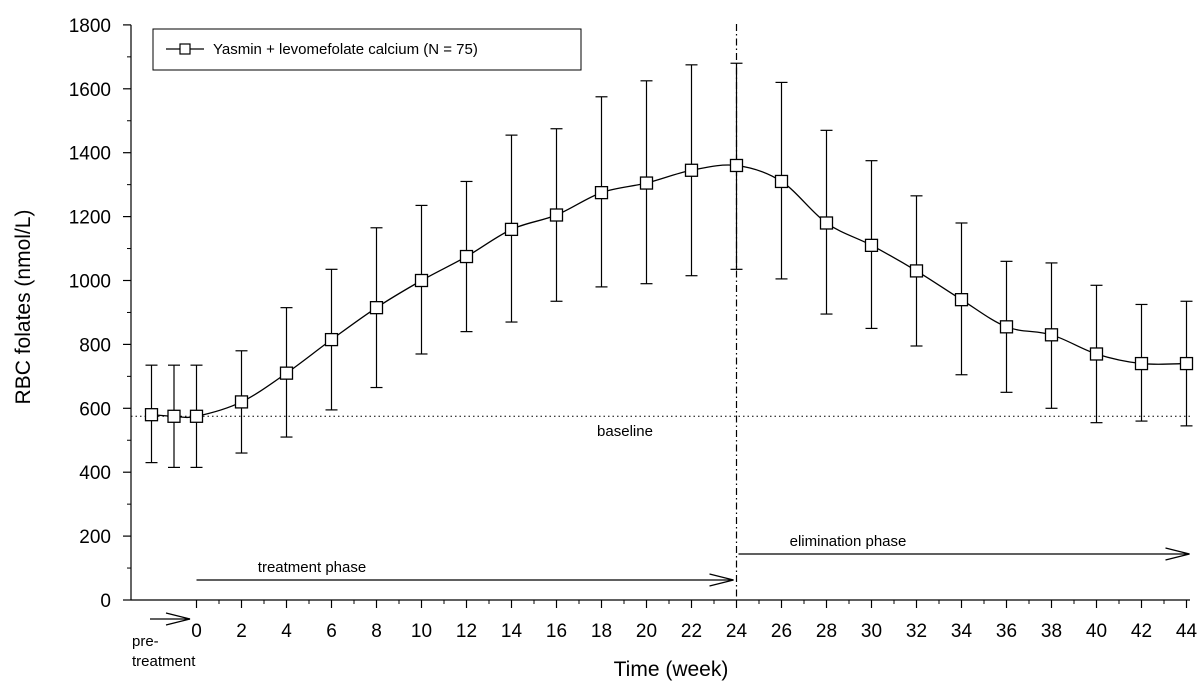 This screenshot has width=1204, height=689. I want to click on x-tick-label: 22, so click(691, 631).